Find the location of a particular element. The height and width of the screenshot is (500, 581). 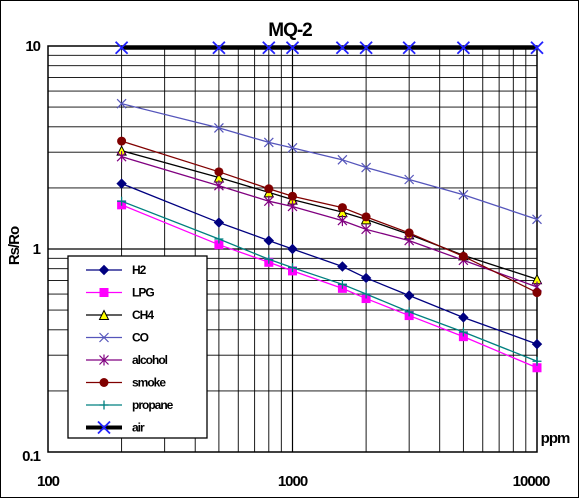

x-tick-label: 1000 is located at coordinates (293, 481).